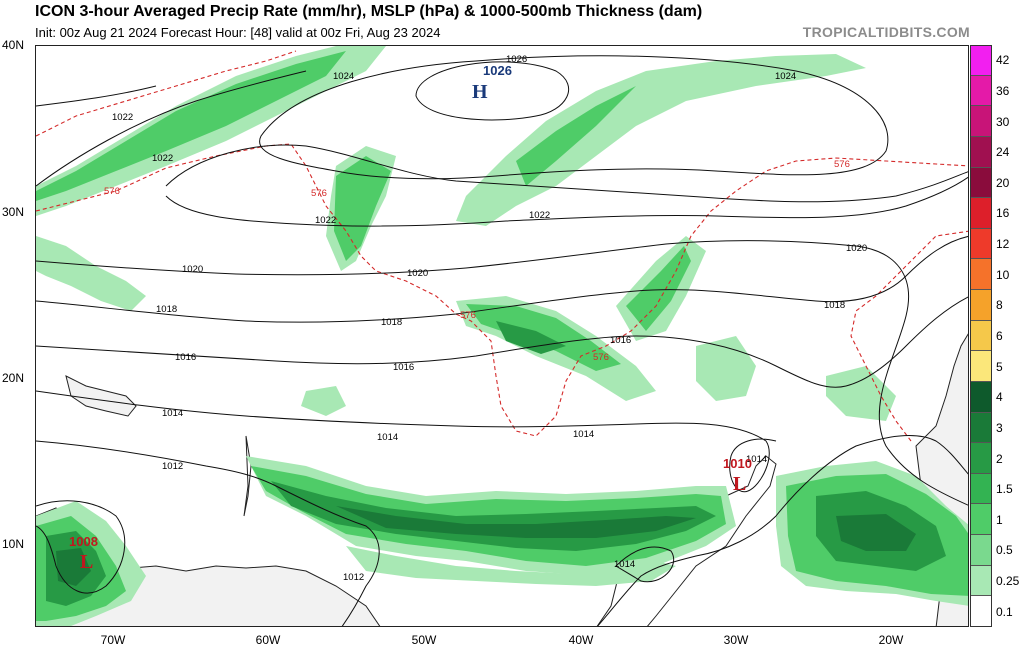 Image resolution: width=1024 pixels, height=648 pixels. Describe the element at coordinates (999, 427) in the screenshot. I see `colorbar-label: 3` at that location.